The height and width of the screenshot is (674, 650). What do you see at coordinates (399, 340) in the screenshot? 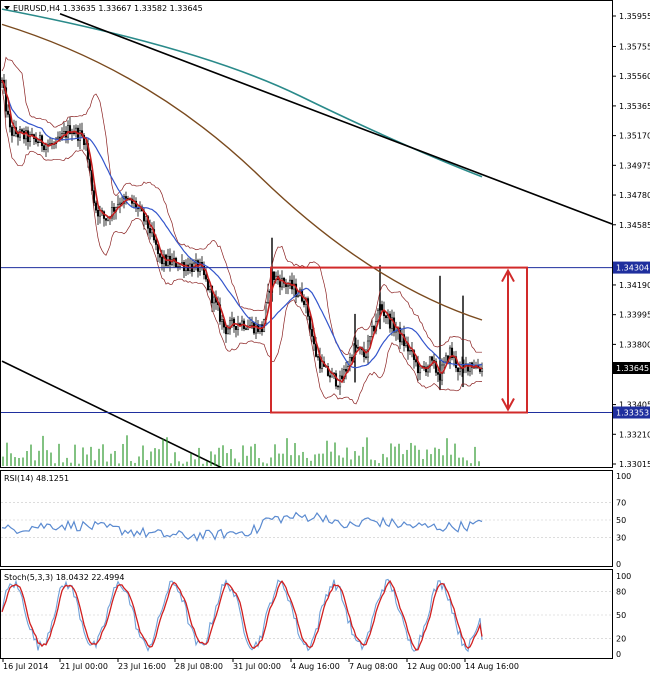
I see `range-rectangle` at bounding box center [399, 340].